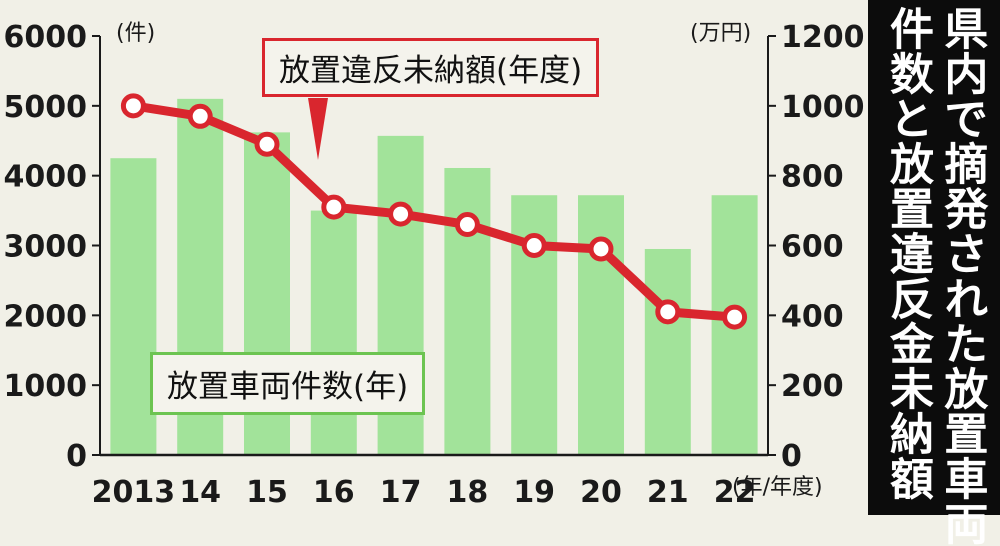 This screenshot has width=1000, height=546. Describe the element at coordinates (46, 247) in the screenshot. I see `left-tick-label: 3000` at that location.